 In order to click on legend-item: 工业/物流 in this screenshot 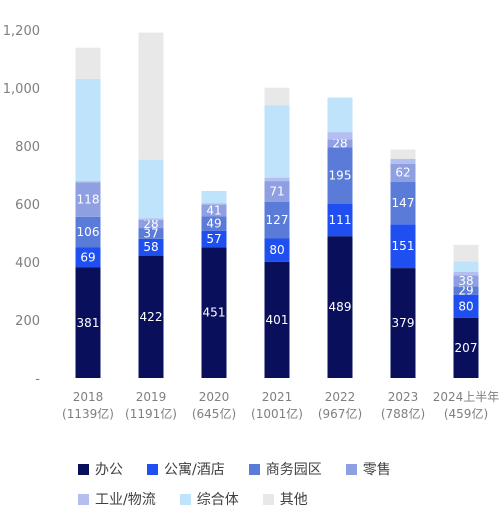, I will do `click(117, 499)`.